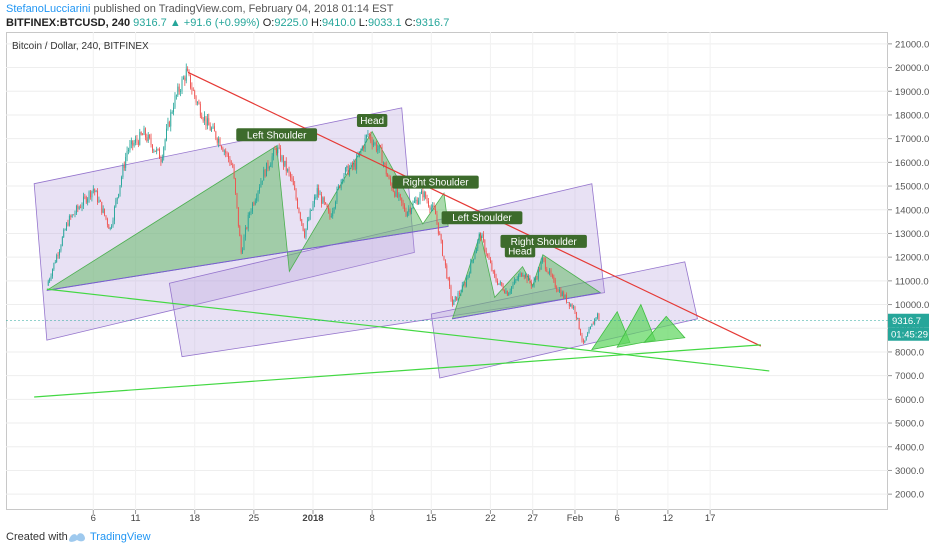  I want to click on right-shoulder-label-box, so click(543, 241).